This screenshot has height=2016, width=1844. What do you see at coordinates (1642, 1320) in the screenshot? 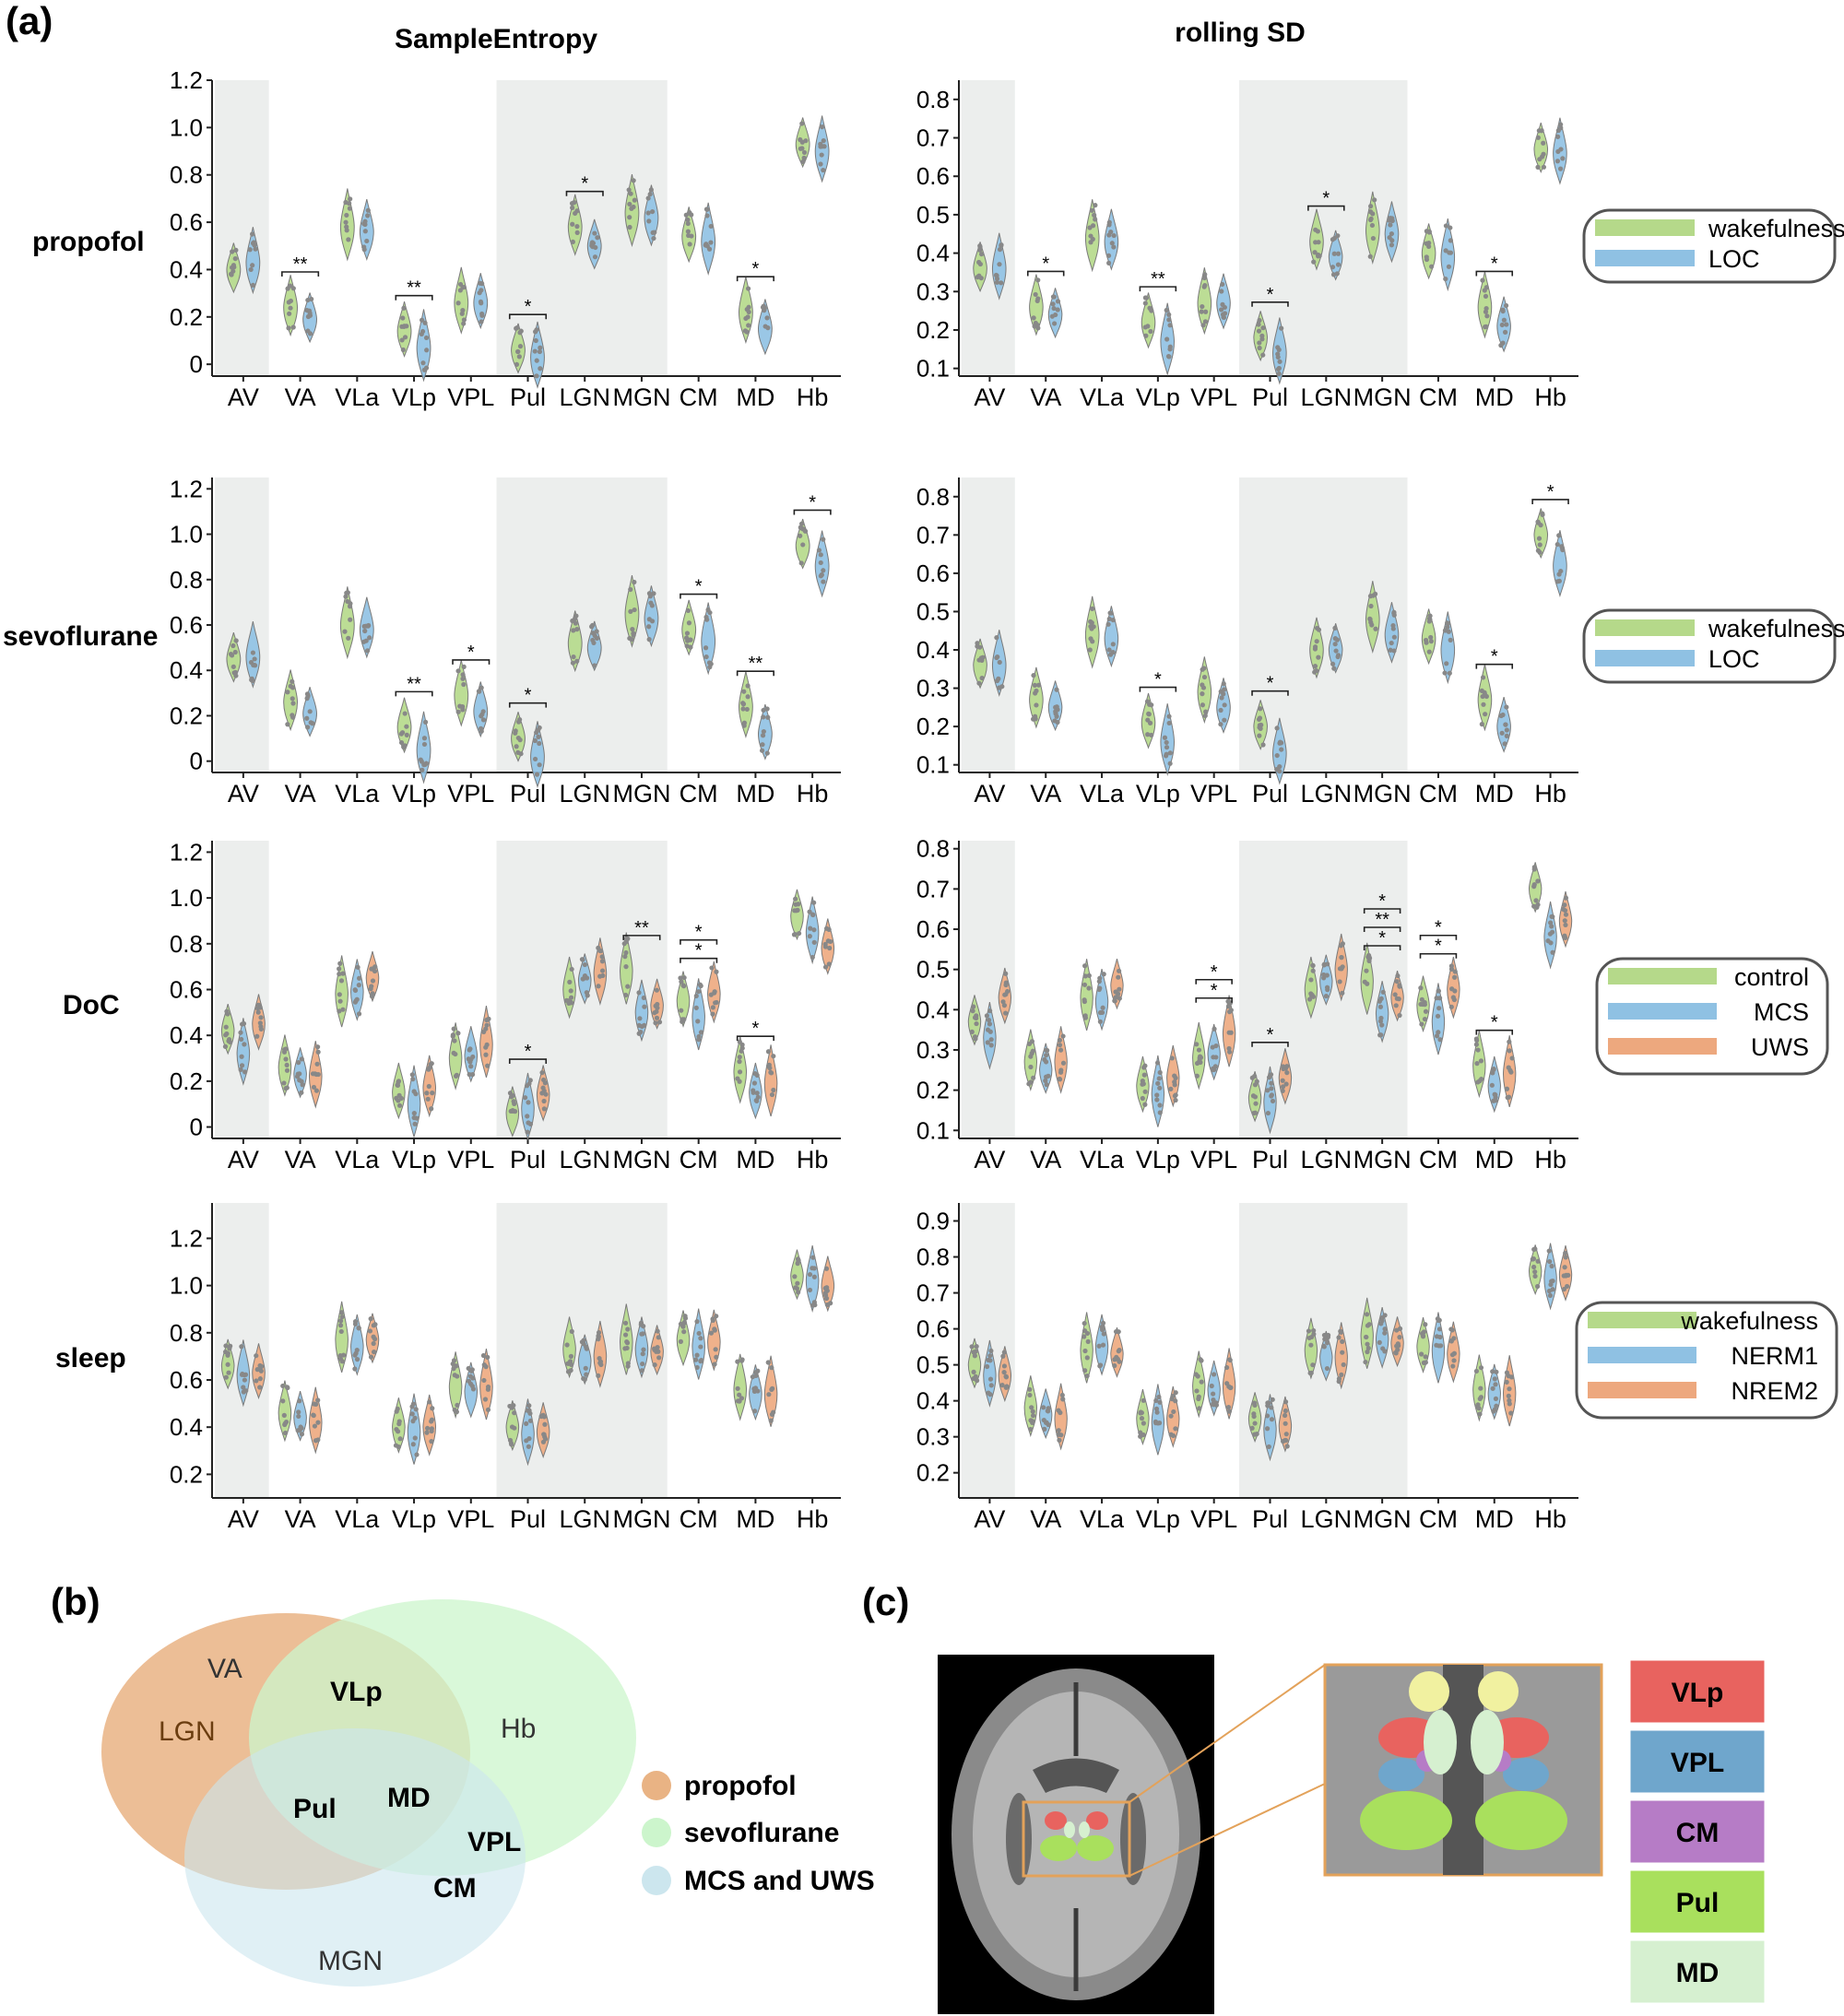
I see `legend-swatch` at bounding box center [1642, 1320].